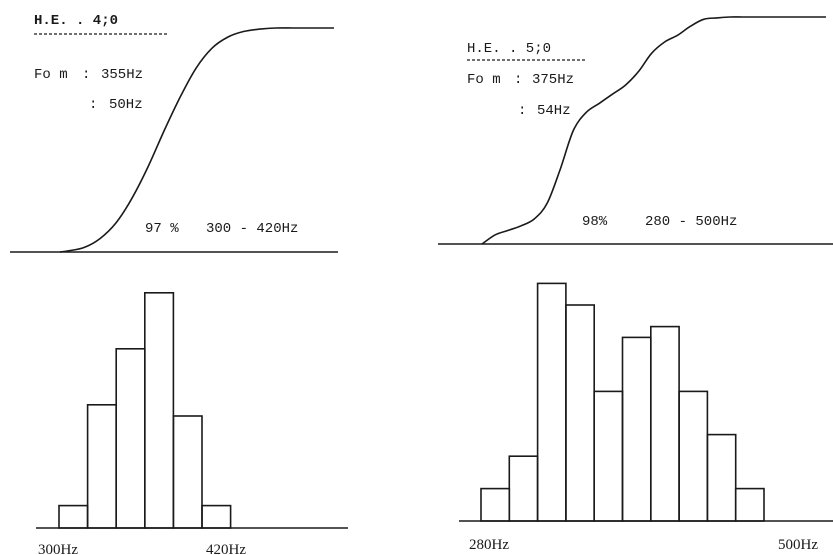  I want to click on left-histogram-tick-300: 300Hz, so click(58, 548).